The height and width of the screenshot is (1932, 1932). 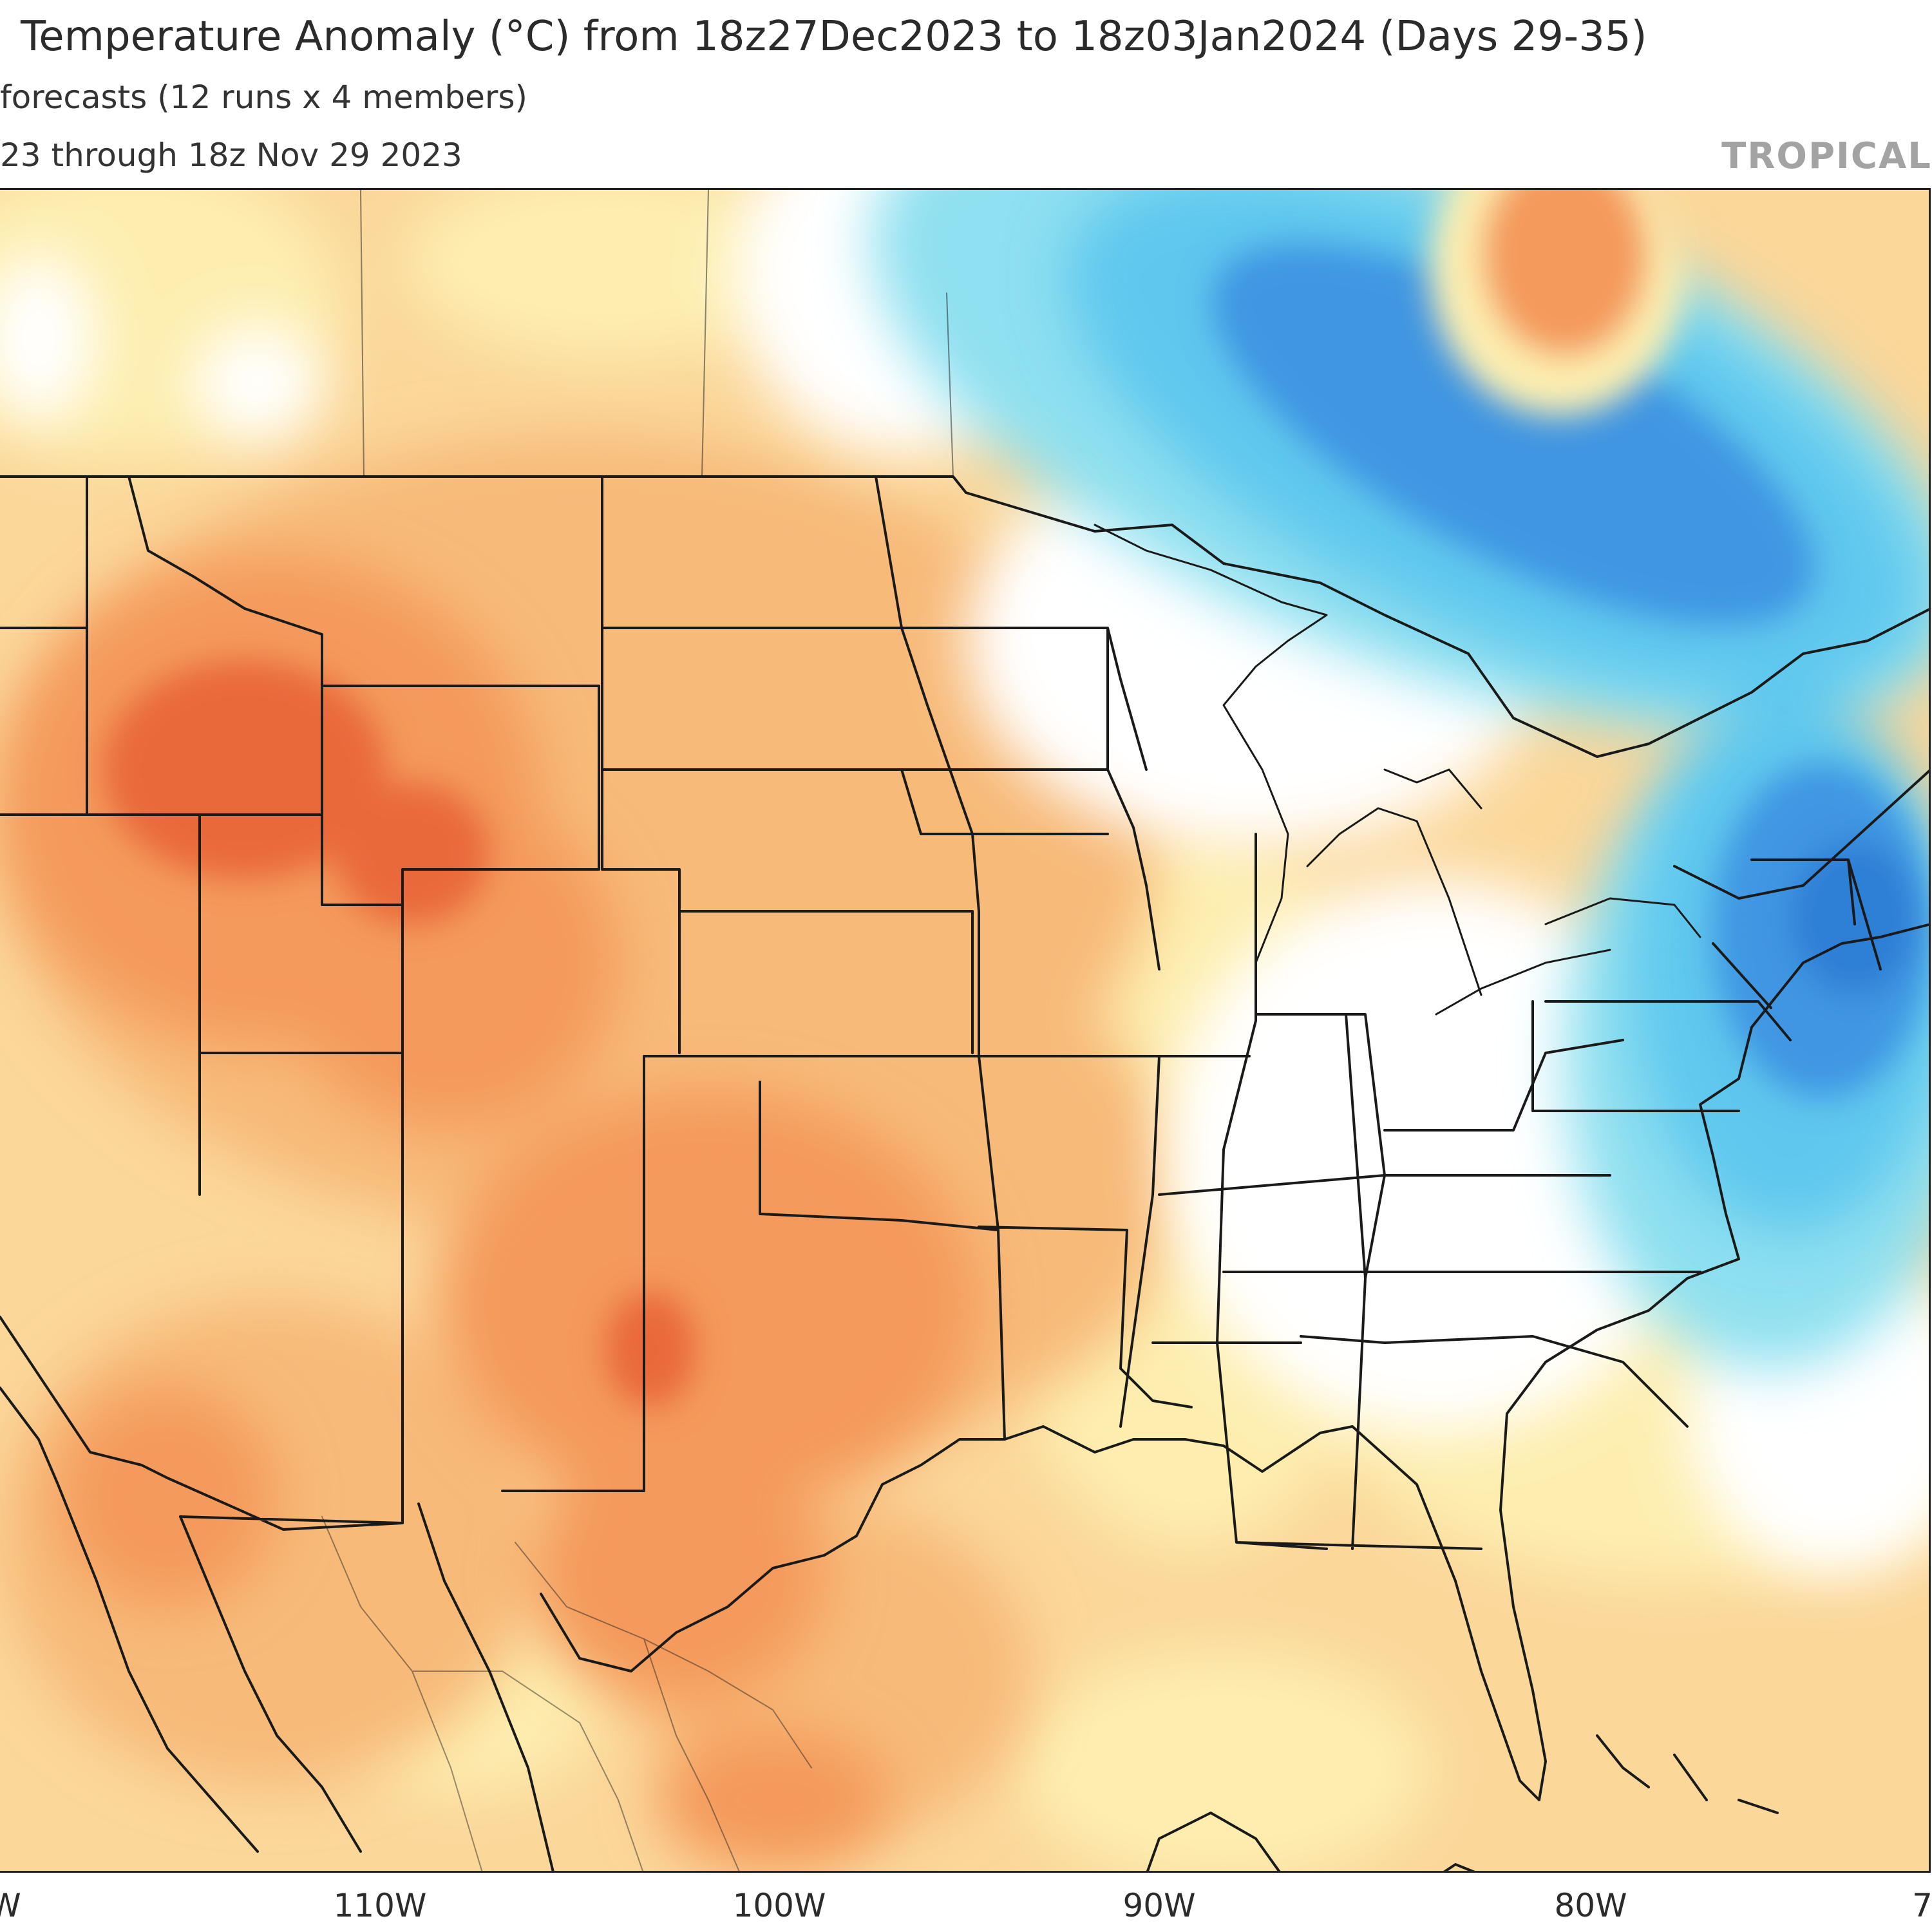 I want to click on province-line, so click(x=657, y=334).